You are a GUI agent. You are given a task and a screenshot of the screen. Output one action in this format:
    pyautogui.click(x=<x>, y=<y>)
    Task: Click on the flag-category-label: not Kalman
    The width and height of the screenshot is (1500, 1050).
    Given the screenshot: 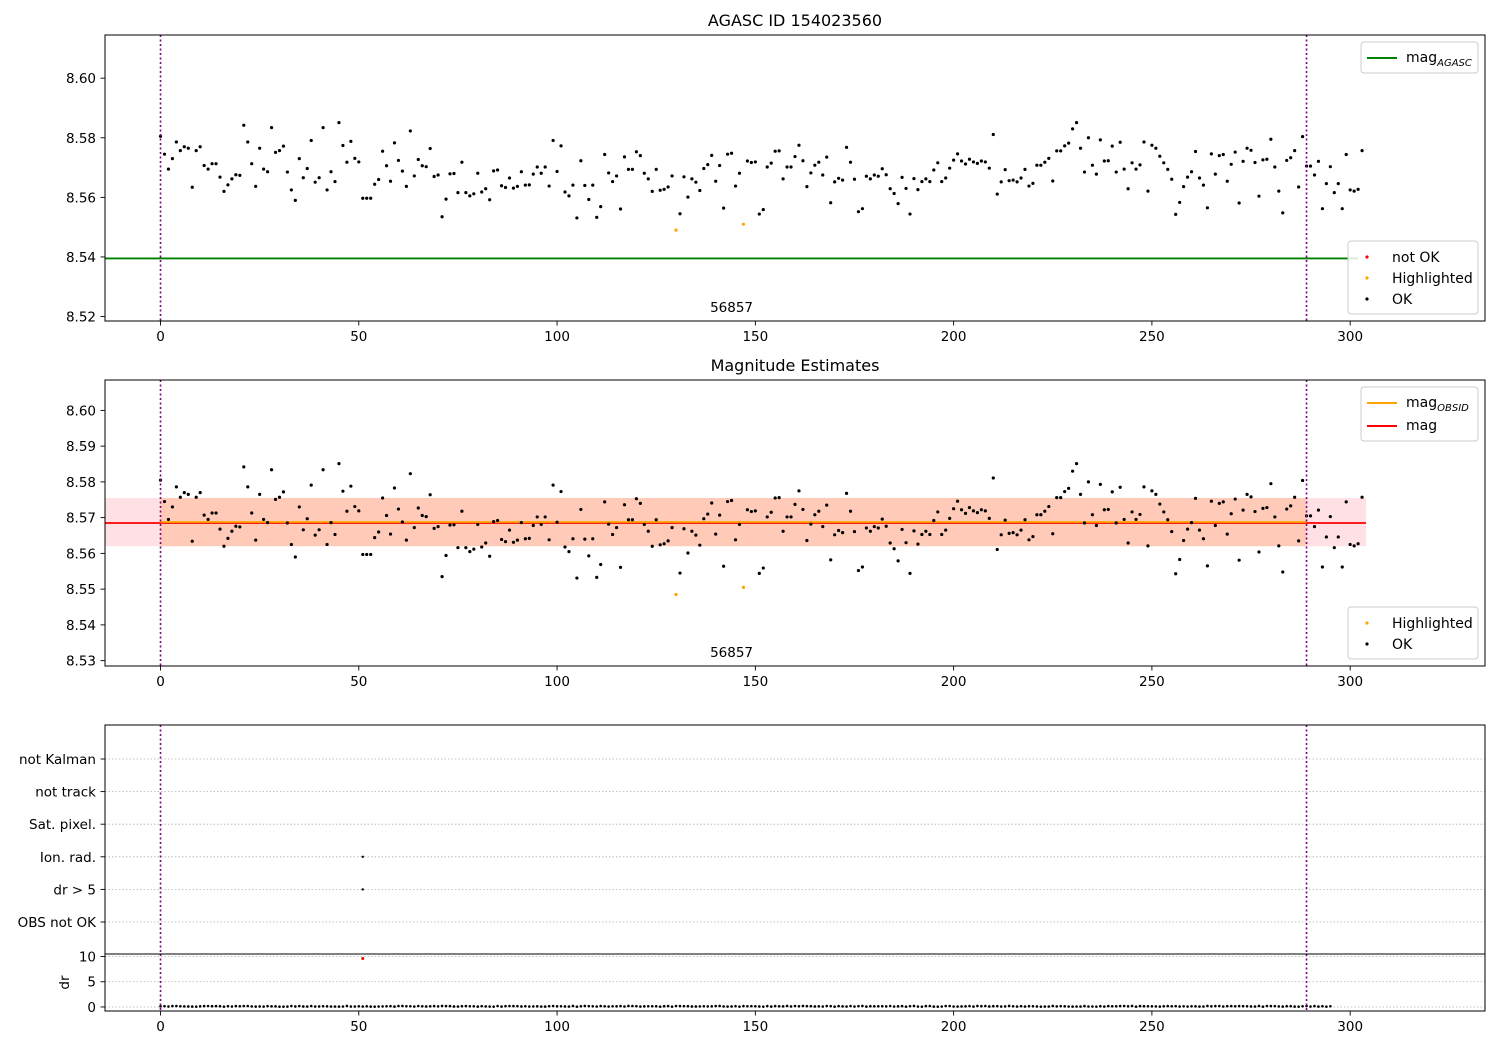 What is the action you would take?
    pyautogui.click(x=57, y=760)
    